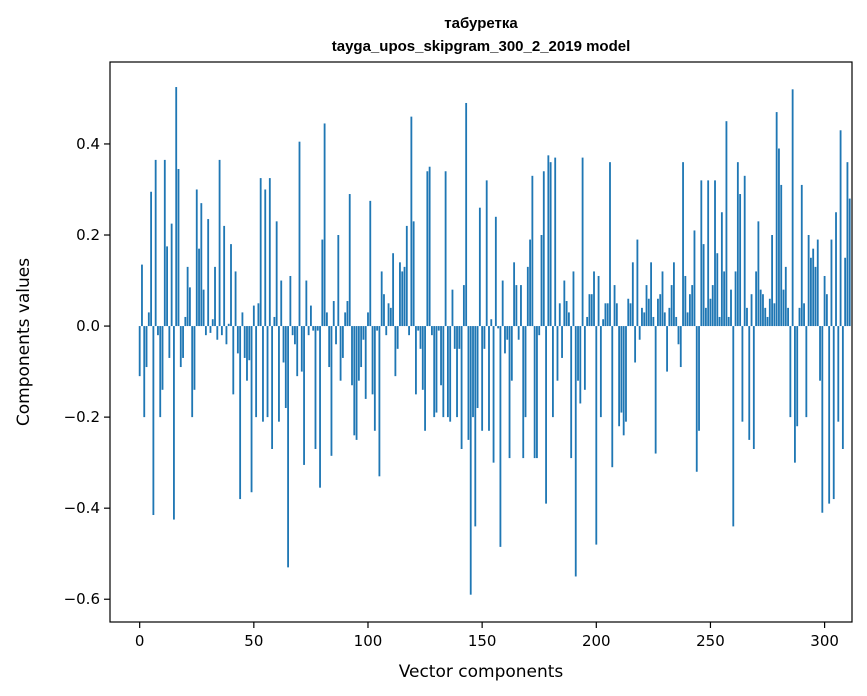 Image resolution: width=867 pixels, height=696 pixels. What do you see at coordinates (88, 144) in the screenshot?
I see `y-tick-label: 0.4` at bounding box center [88, 144].